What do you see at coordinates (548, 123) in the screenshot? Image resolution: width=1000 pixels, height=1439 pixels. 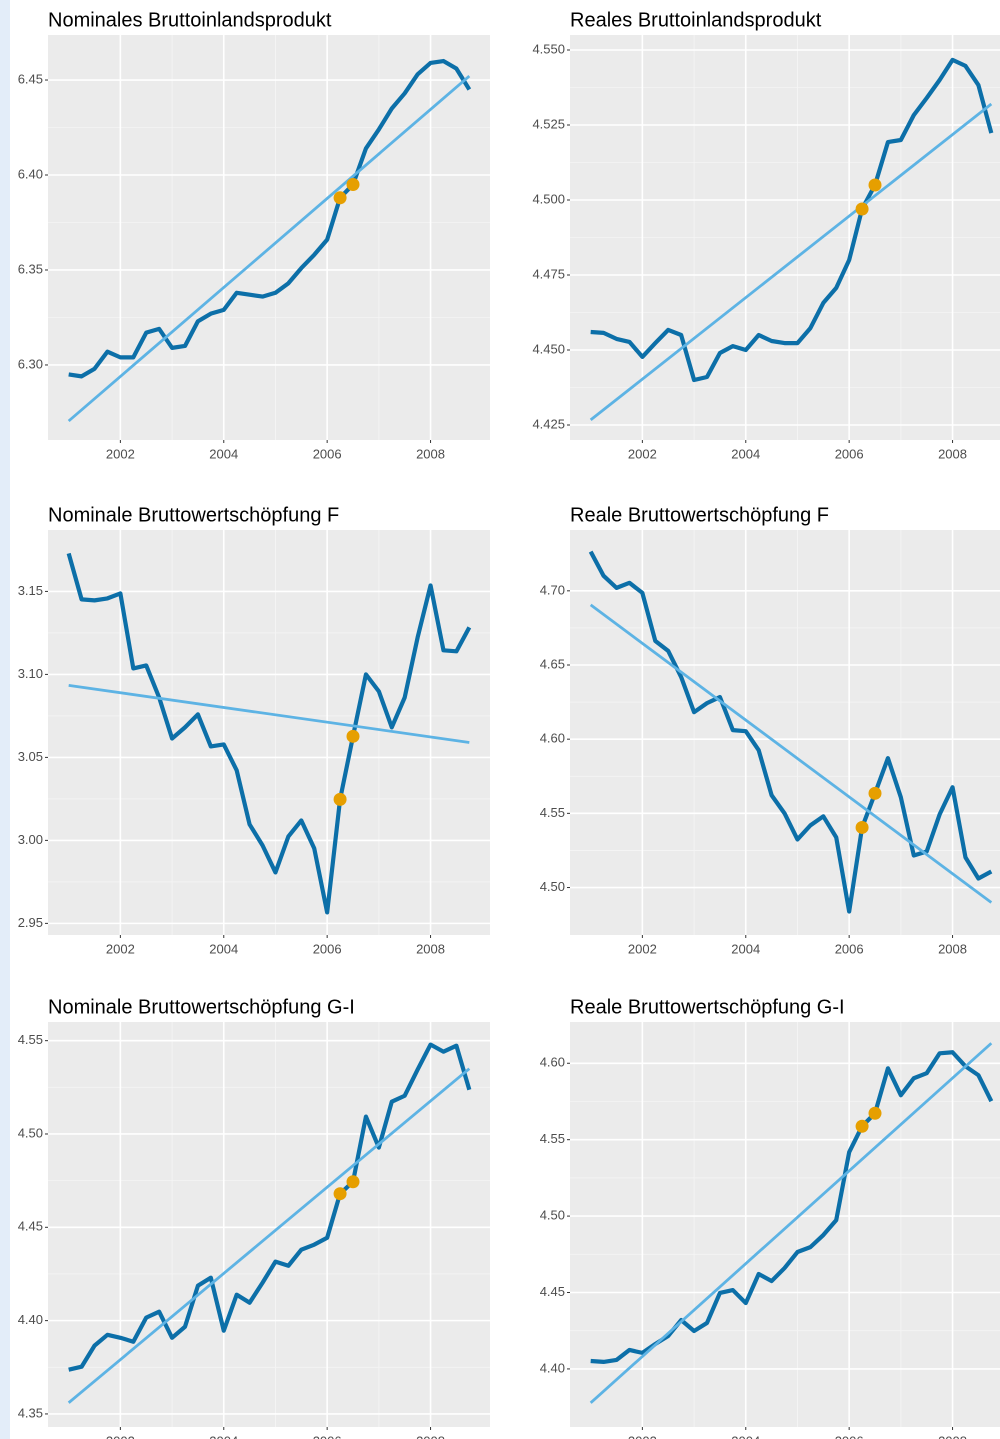 I see `y-tick-label: 4.525` at bounding box center [548, 123].